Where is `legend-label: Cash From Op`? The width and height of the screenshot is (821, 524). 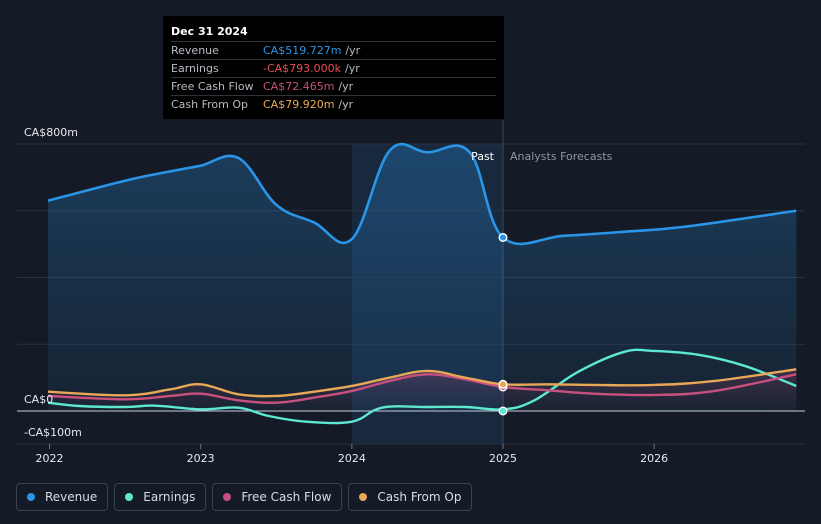
legend-label: Cash From Op is located at coordinates (419, 497).